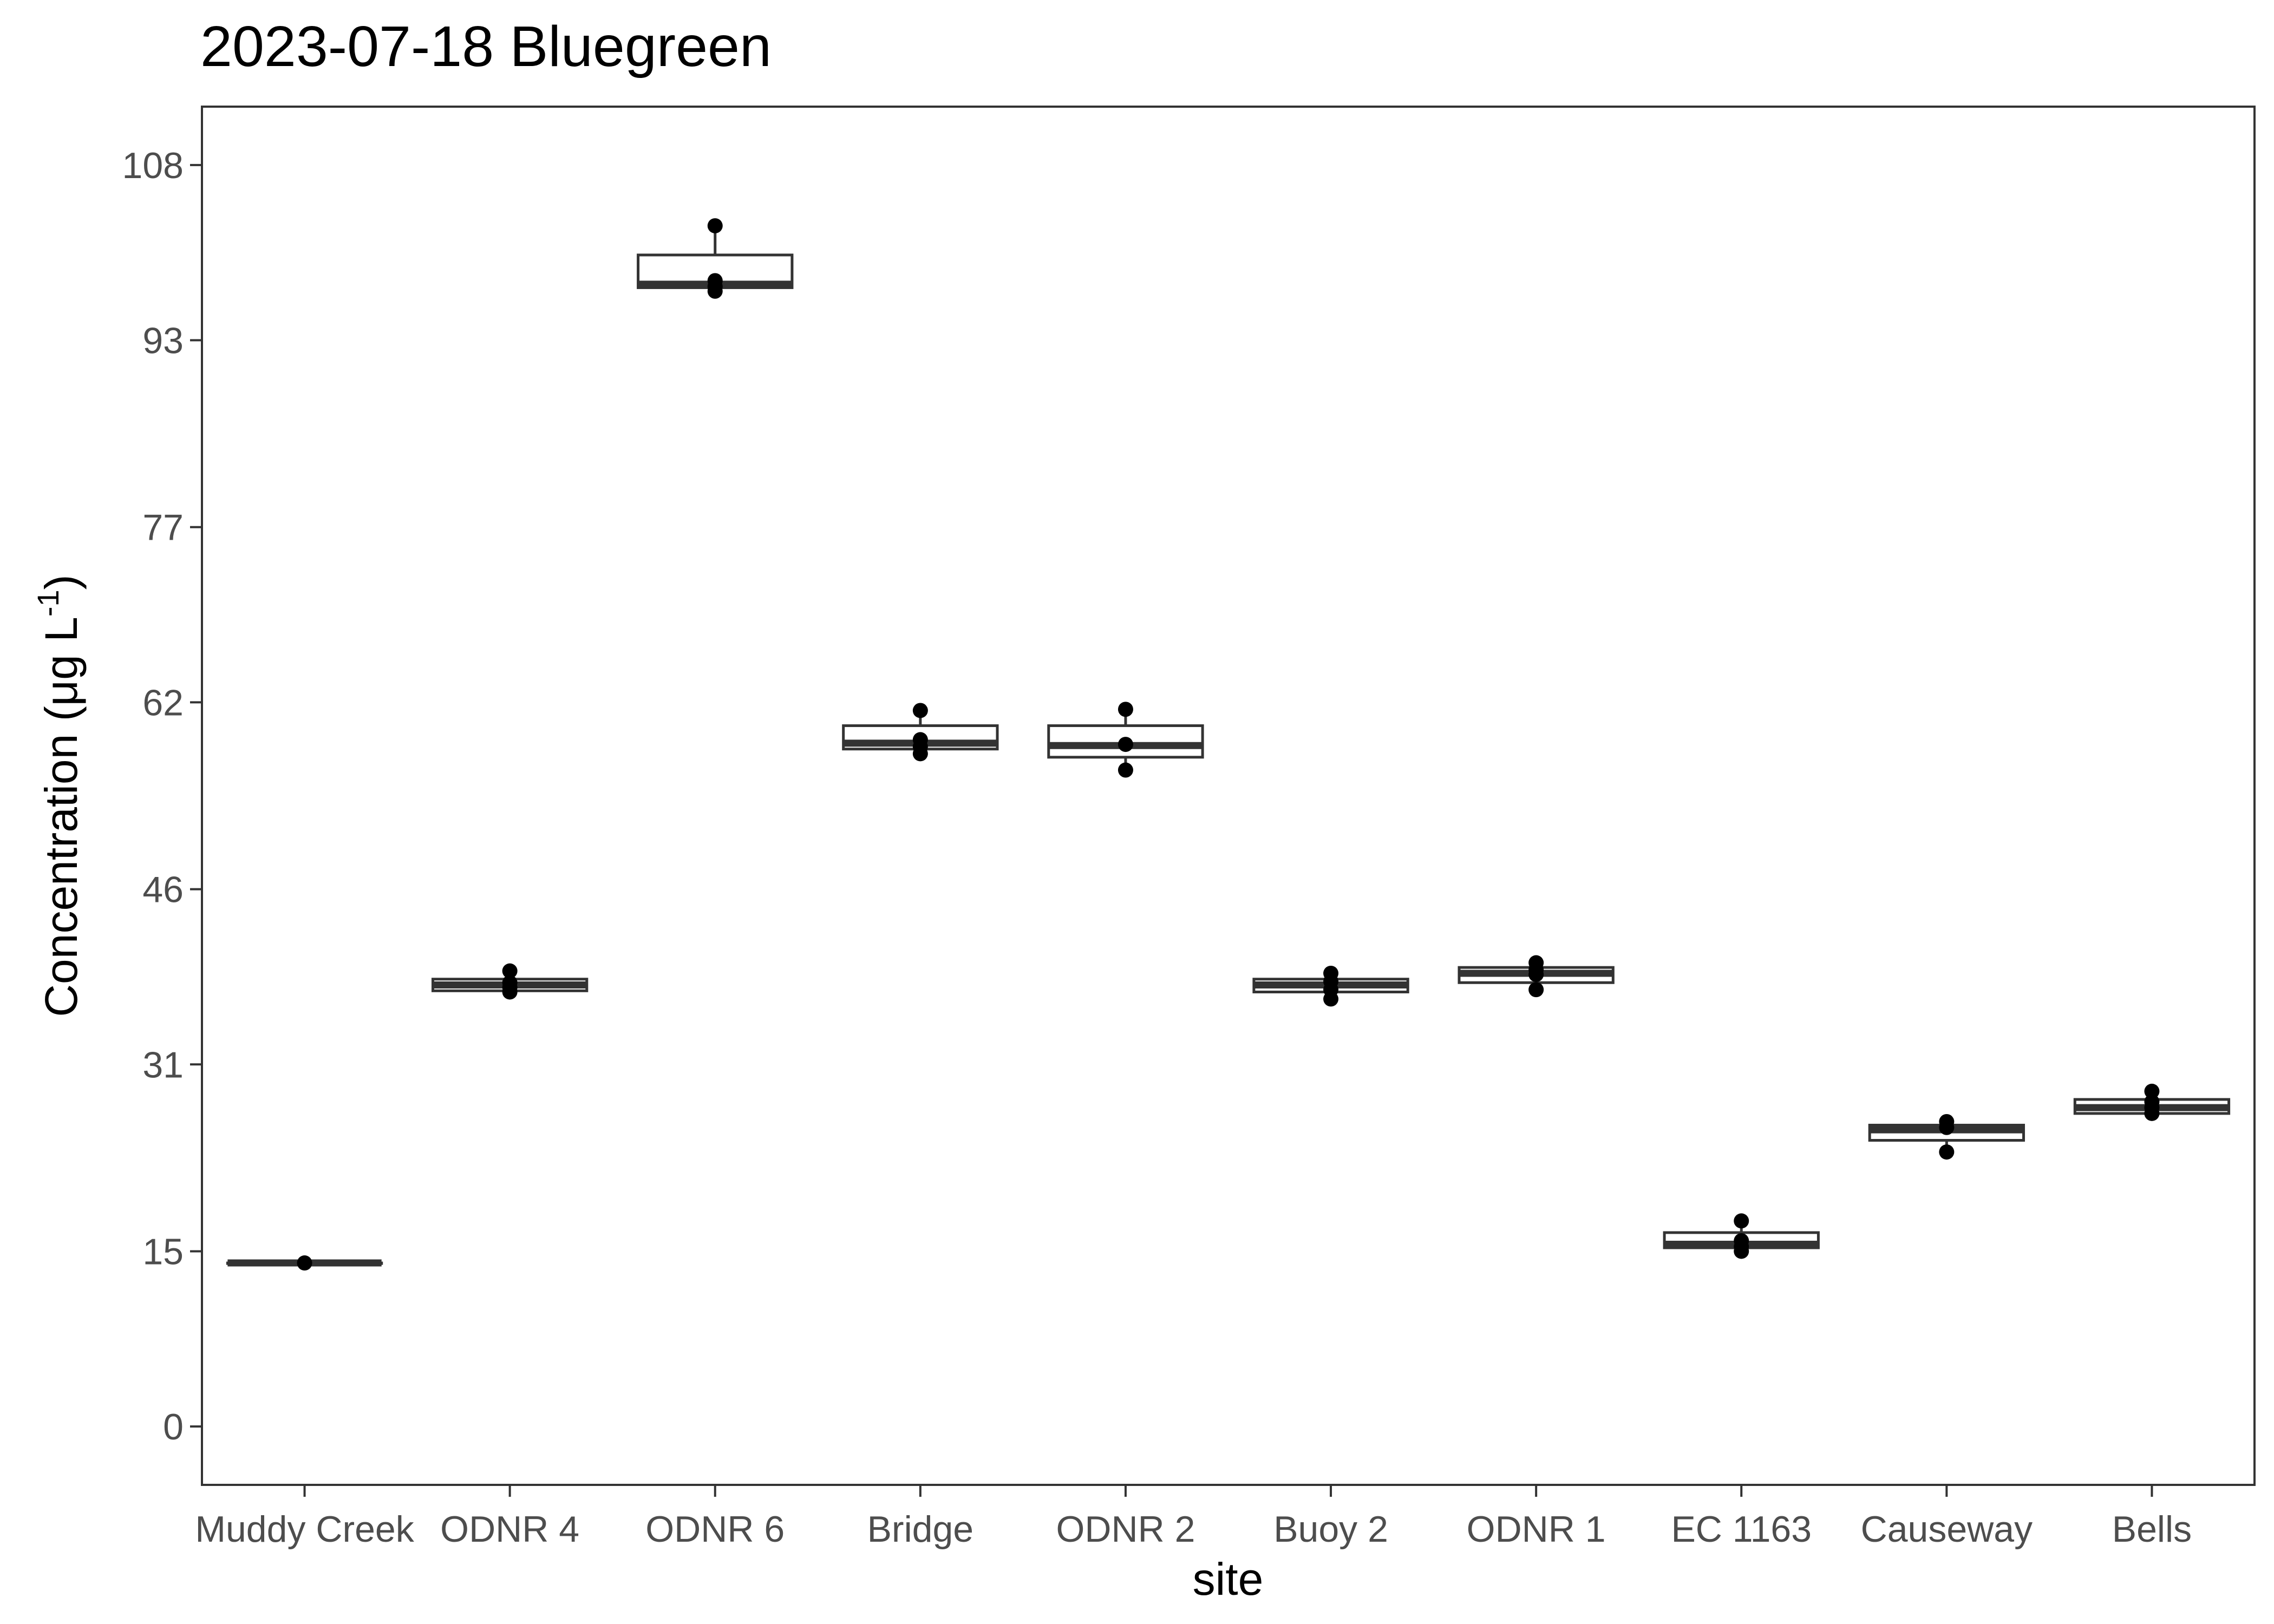 Image resolution: width=2274 pixels, height=1624 pixels. What do you see at coordinates (1331, 1529) in the screenshot?
I see `x-tick-label: Buoy 2` at bounding box center [1331, 1529].